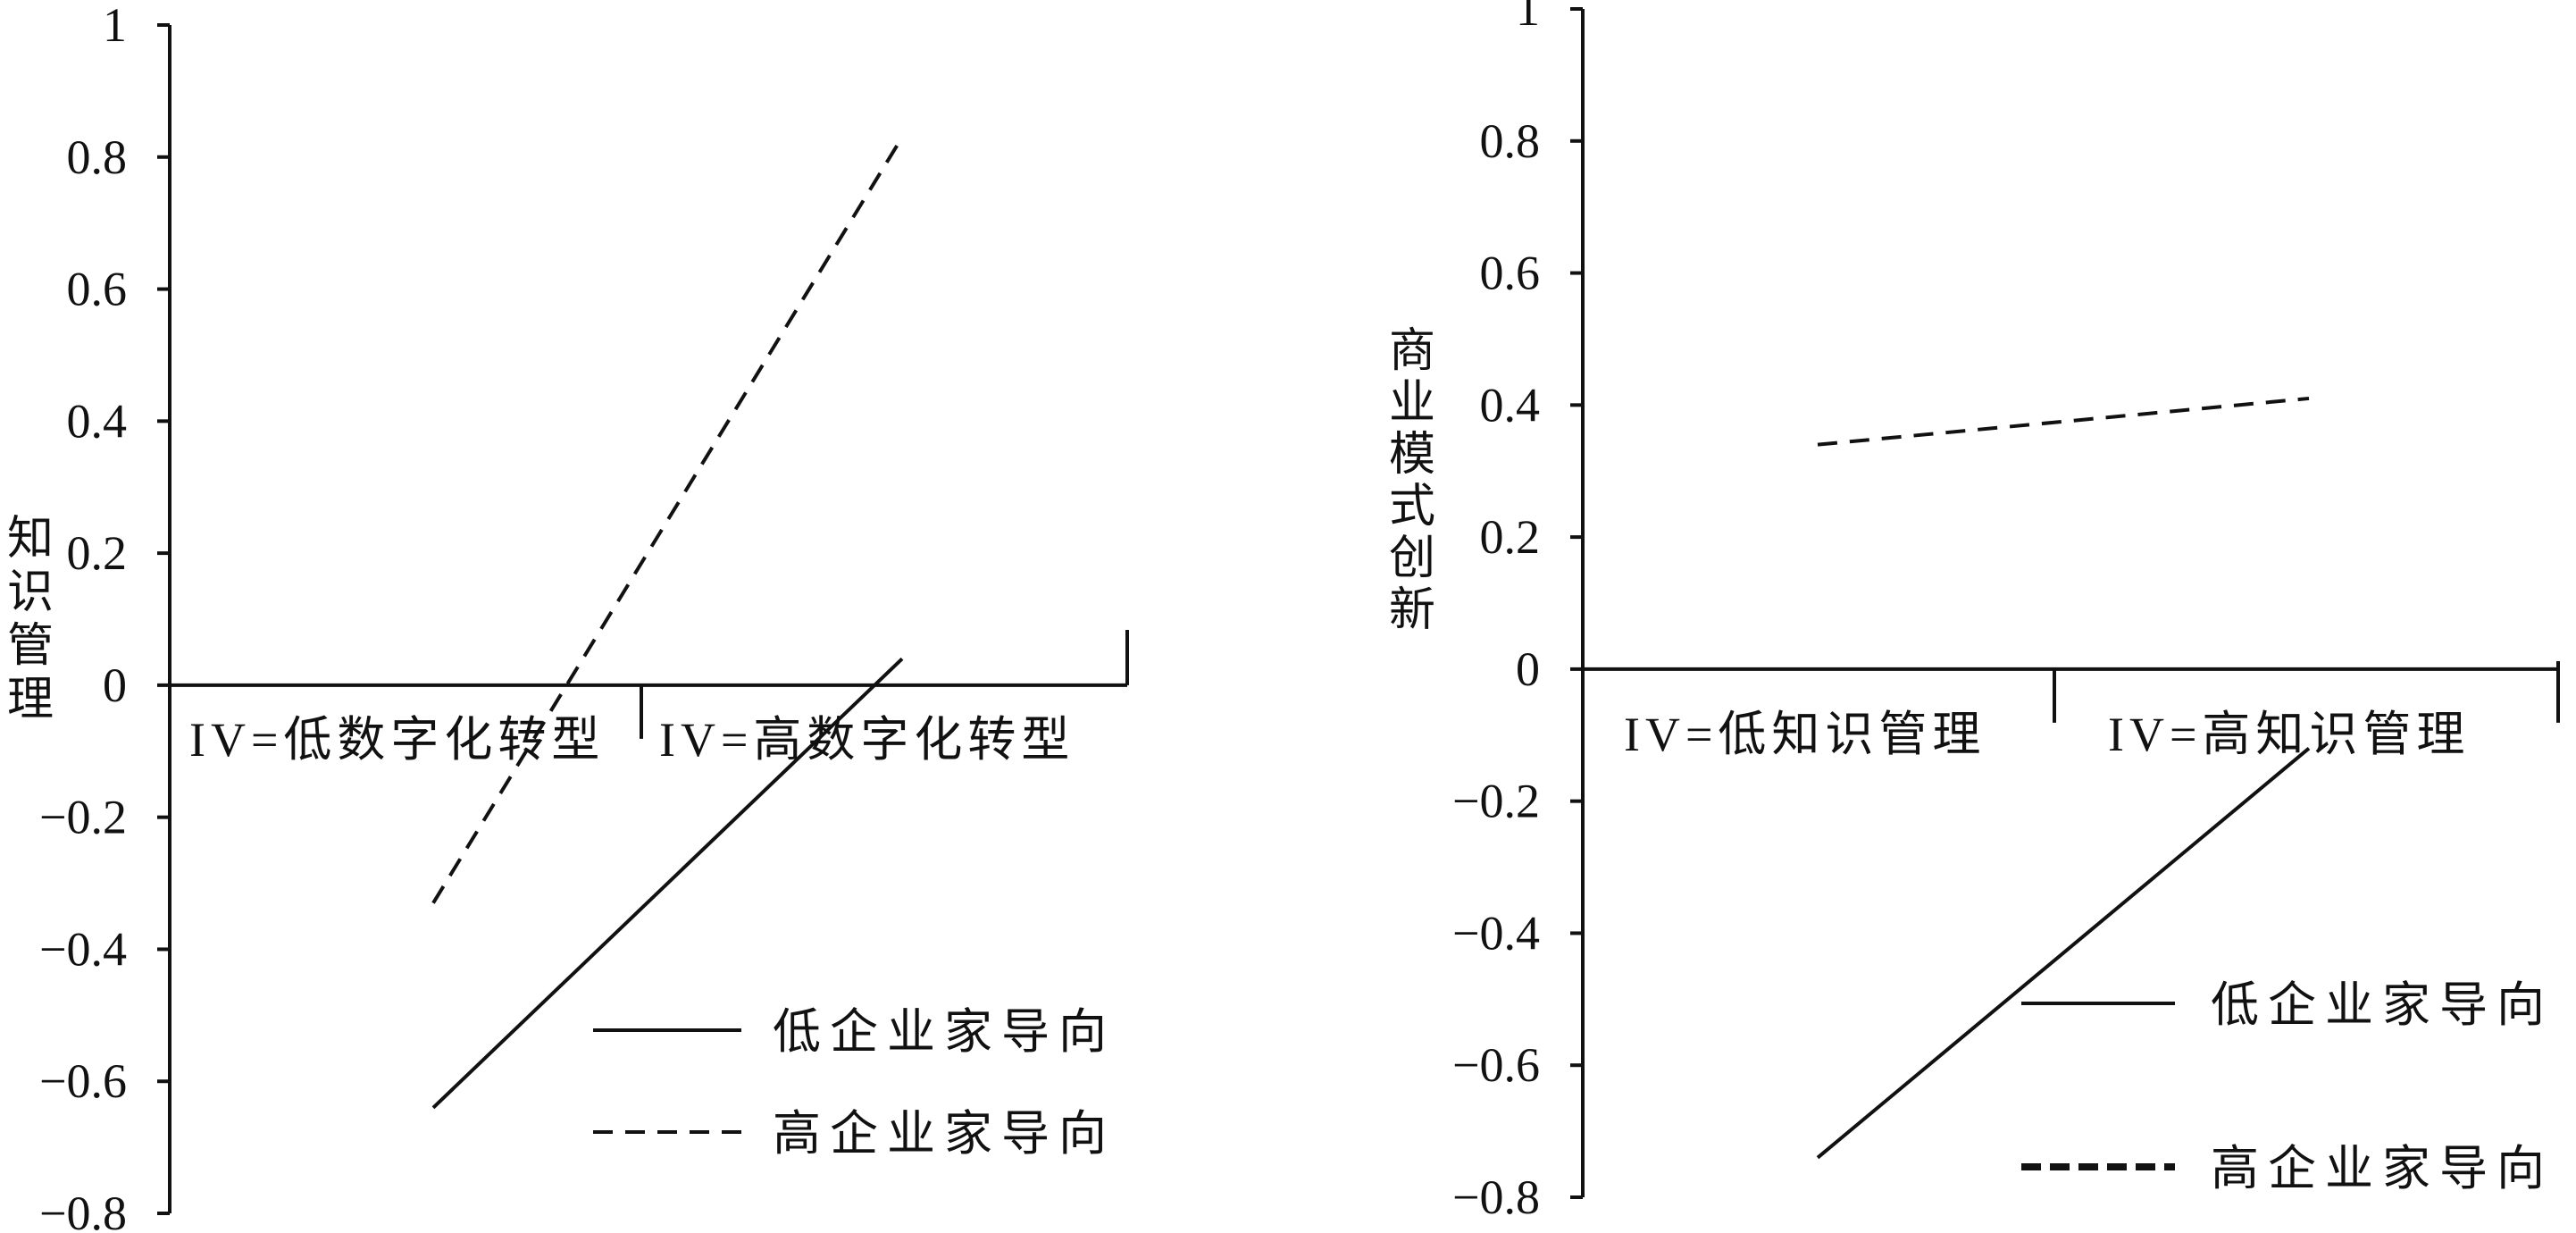 The width and height of the screenshot is (2576, 1233). Describe the element at coordinates (31, 539) in the screenshot. I see `y-axis-label-char: 知` at that location.